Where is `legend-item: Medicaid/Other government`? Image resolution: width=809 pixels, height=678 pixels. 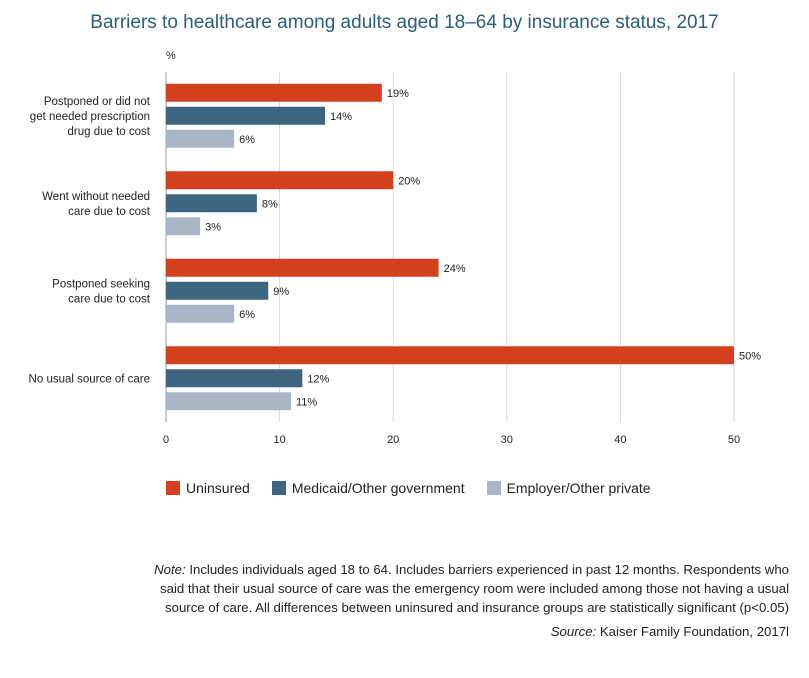
legend-item: Medicaid/Other government is located at coordinates (368, 488).